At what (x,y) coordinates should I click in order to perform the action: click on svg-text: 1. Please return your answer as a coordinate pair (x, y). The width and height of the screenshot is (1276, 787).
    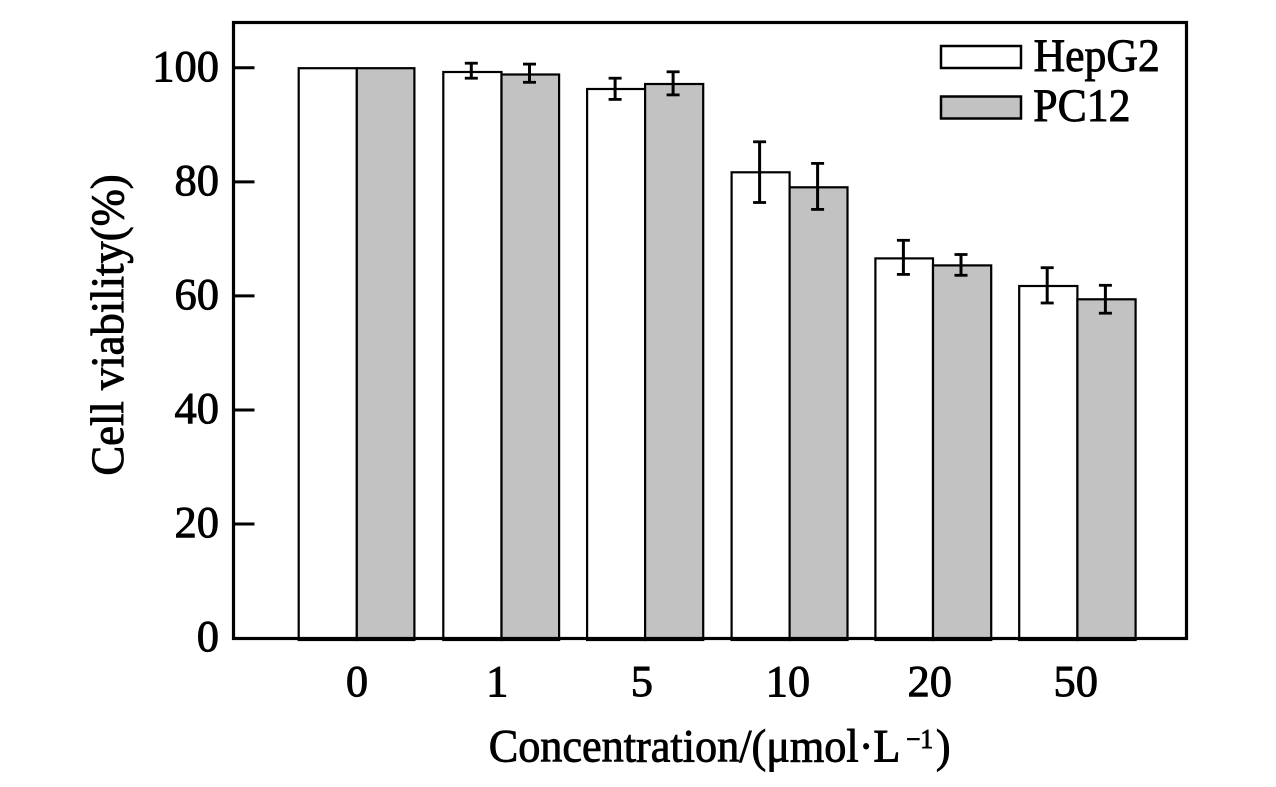
    Looking at the image, I should click on (497, 681).